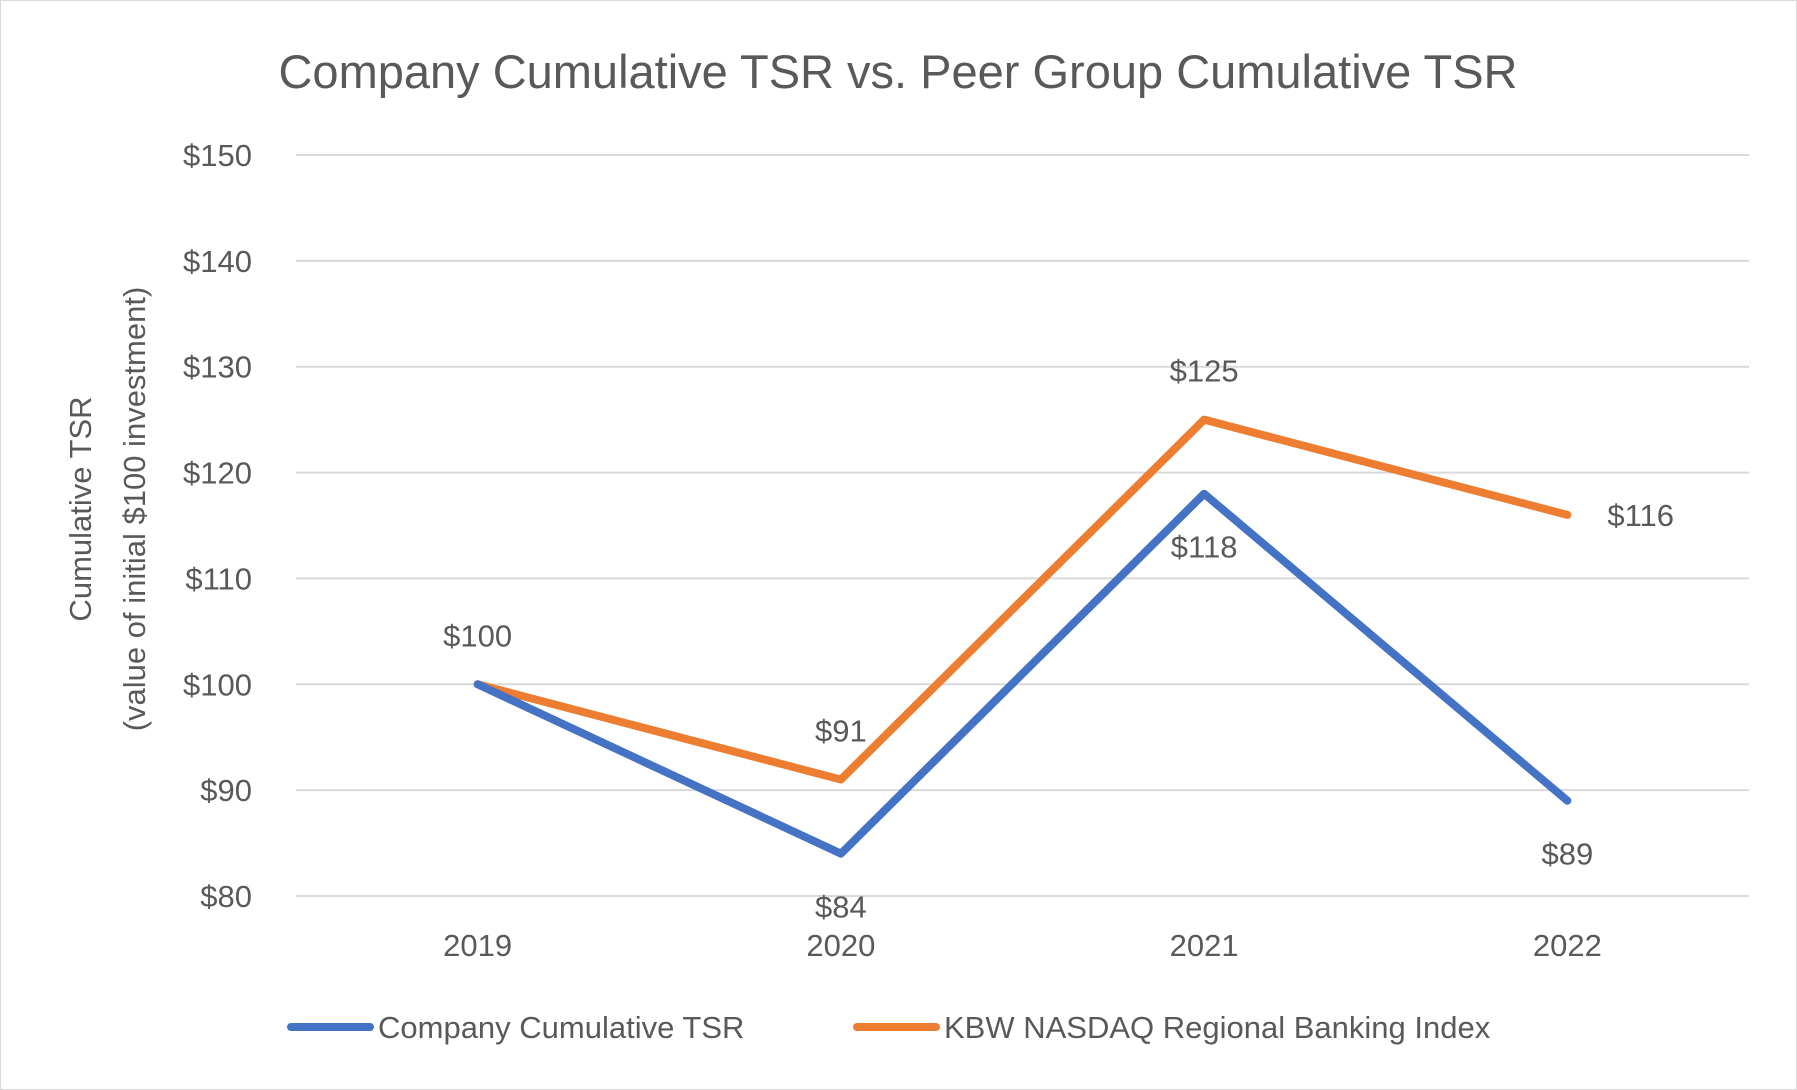 The image size is (1797, 1090). Describe the element at coordinates (1204, 547) in the screenshot. I see `data-label: $118` at that location.